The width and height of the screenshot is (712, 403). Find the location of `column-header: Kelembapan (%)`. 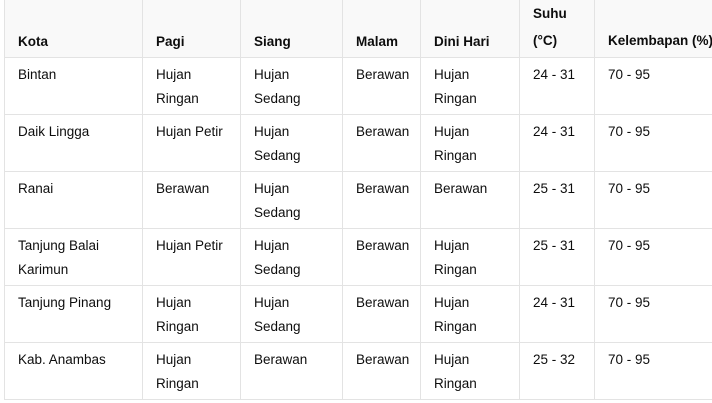

column-header: Kelembapan (%) is located at coordinates (653, 29).